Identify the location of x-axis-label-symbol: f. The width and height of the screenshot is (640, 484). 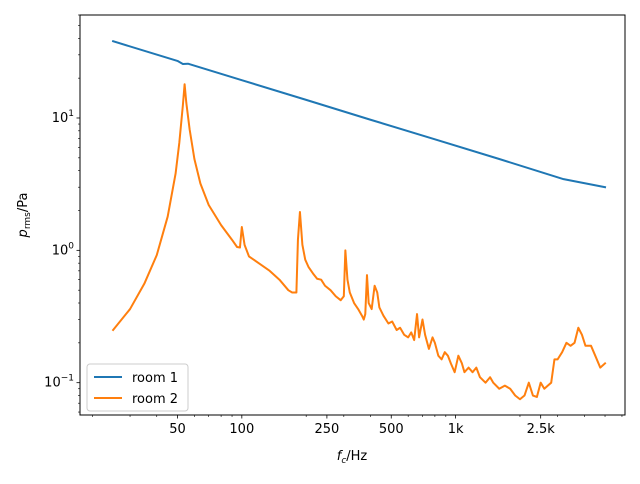
(340, 456).